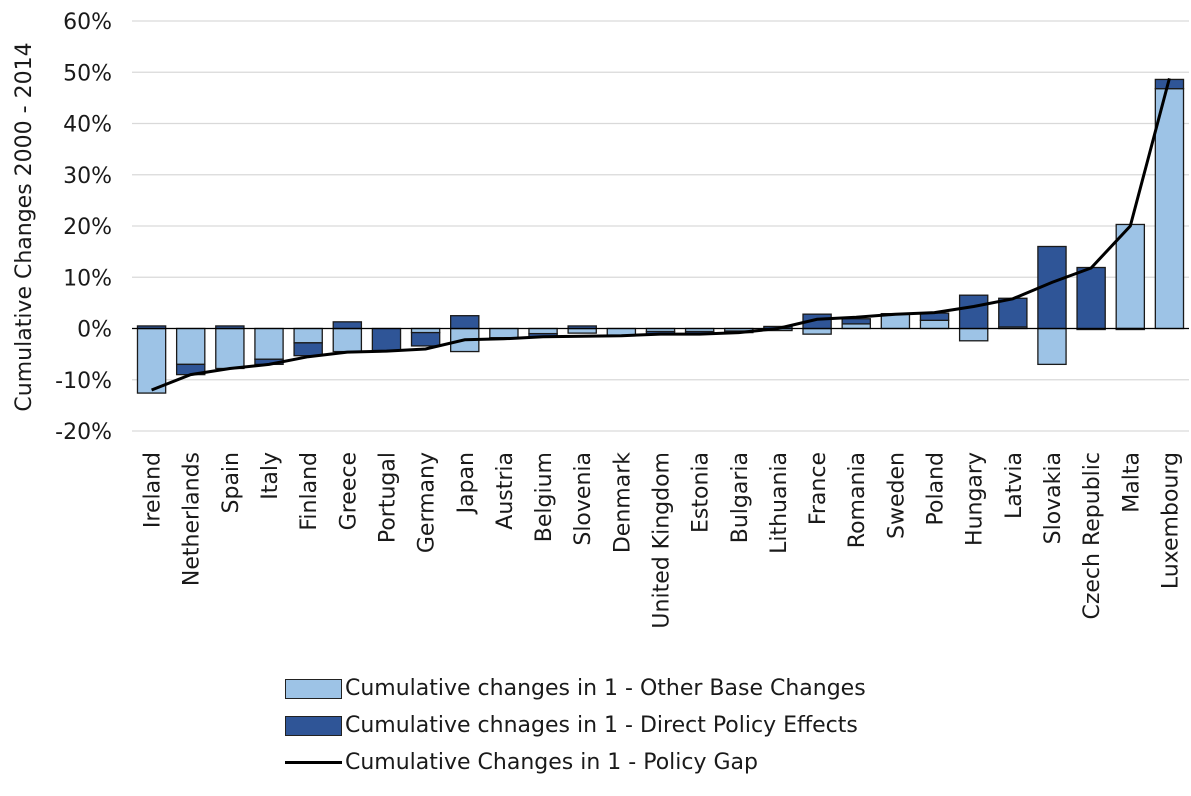 The height and width of the screenshot is (796, 1191). What do you see at coordinates (1053, 498) in the screenshot?
I see `x-category-label: Slovakia` at bounding box center [1053, 498].